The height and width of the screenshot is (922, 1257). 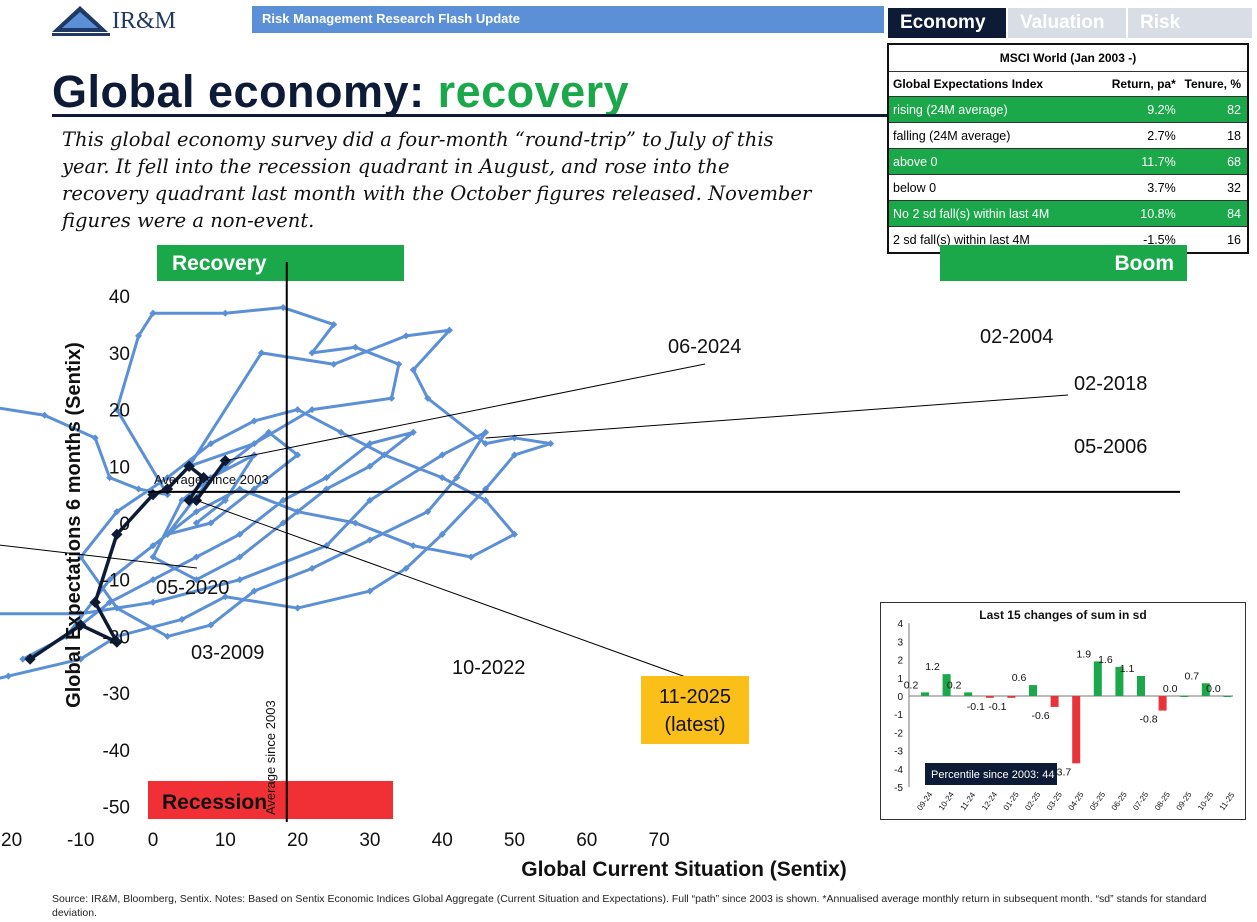 What do you see at coordinates (924, 801) in the screenshot?
I see `inset-x-tick: 09-24` at bounding box center [924, 801].